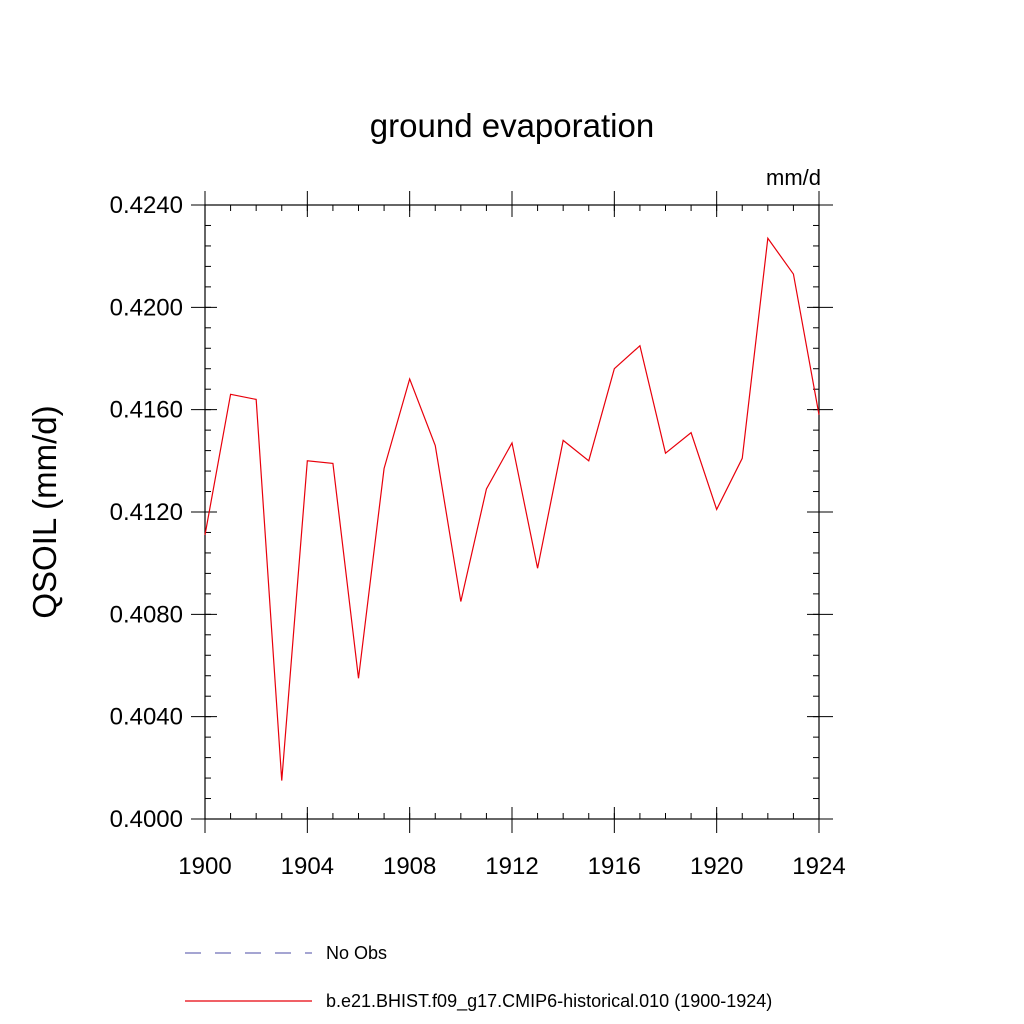  Describe the element at coordinates (146, 614) in the screenshot. I see `y-tick-label: 0.4080` at that location.